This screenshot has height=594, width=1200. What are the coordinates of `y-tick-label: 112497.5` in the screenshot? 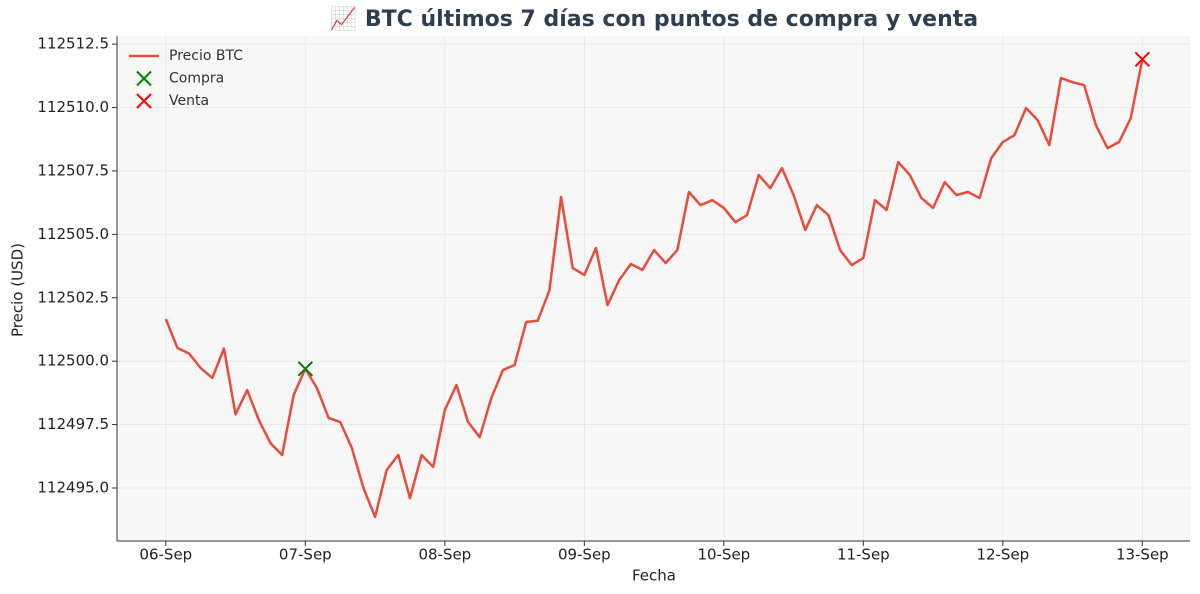 It's located at (73, 424).